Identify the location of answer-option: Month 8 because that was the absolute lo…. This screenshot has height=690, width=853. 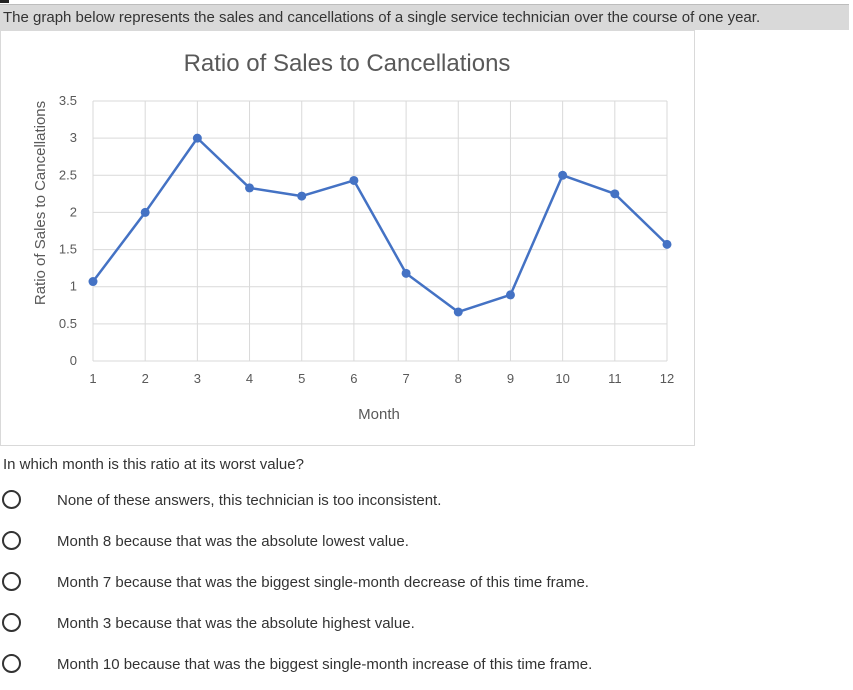
(426, 544).